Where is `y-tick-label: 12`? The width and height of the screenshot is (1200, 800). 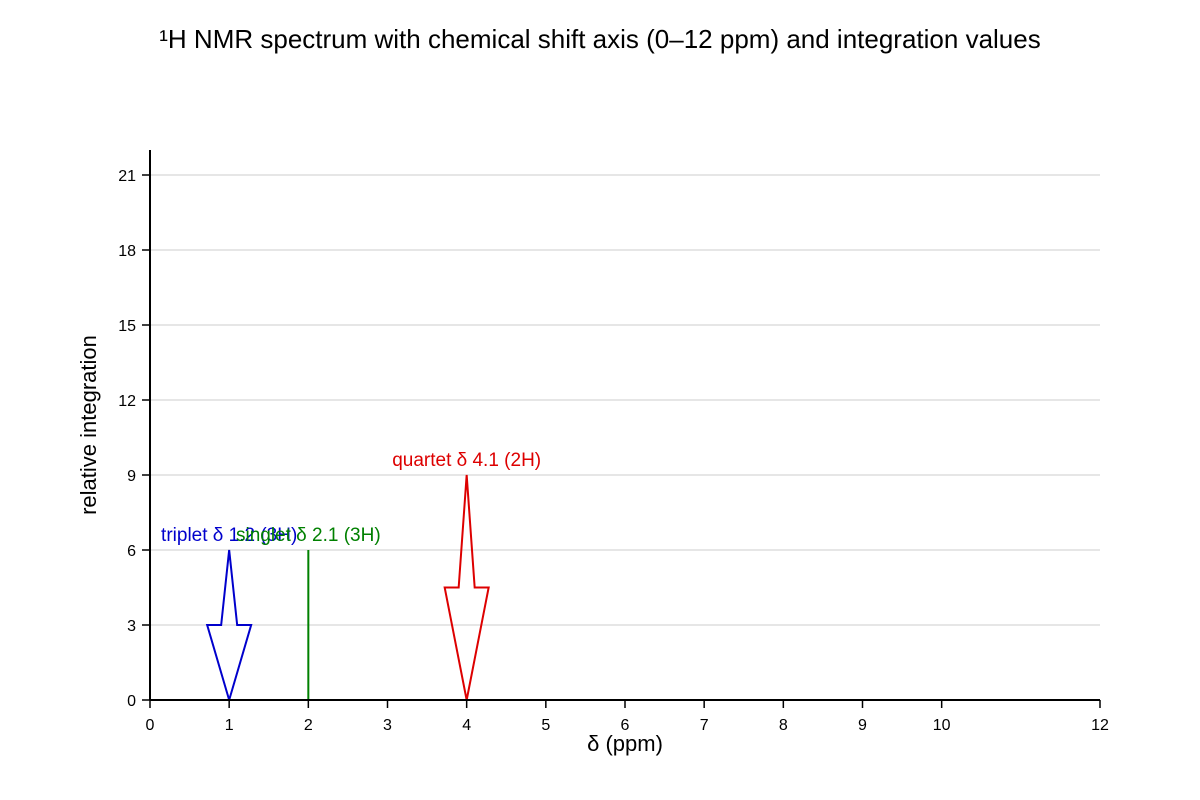 y-tick-label: 12 is located at coordinates (127, 401).